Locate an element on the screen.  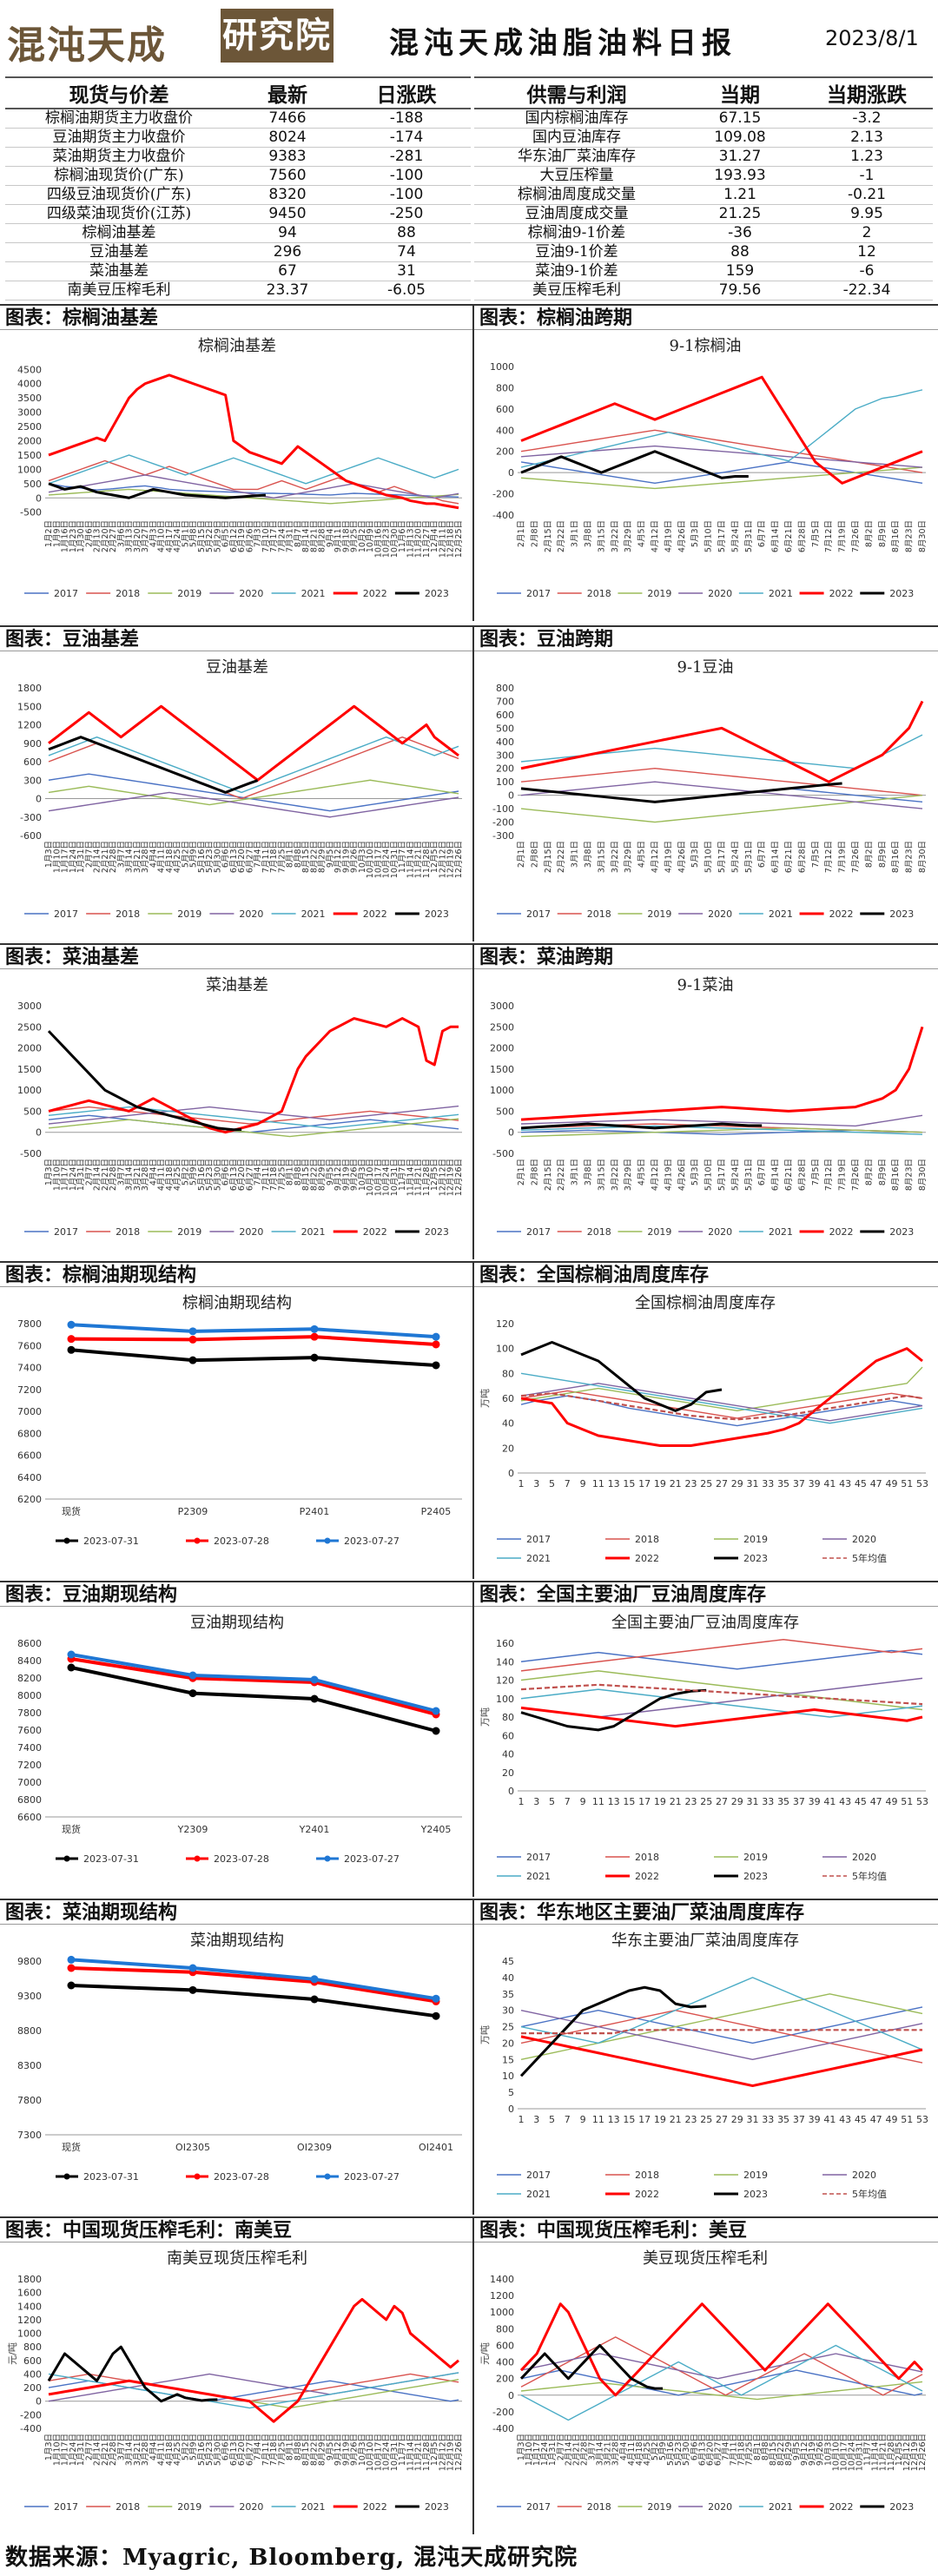
x-tick-label: 6月27日 is located at coordinates (249, 2450).